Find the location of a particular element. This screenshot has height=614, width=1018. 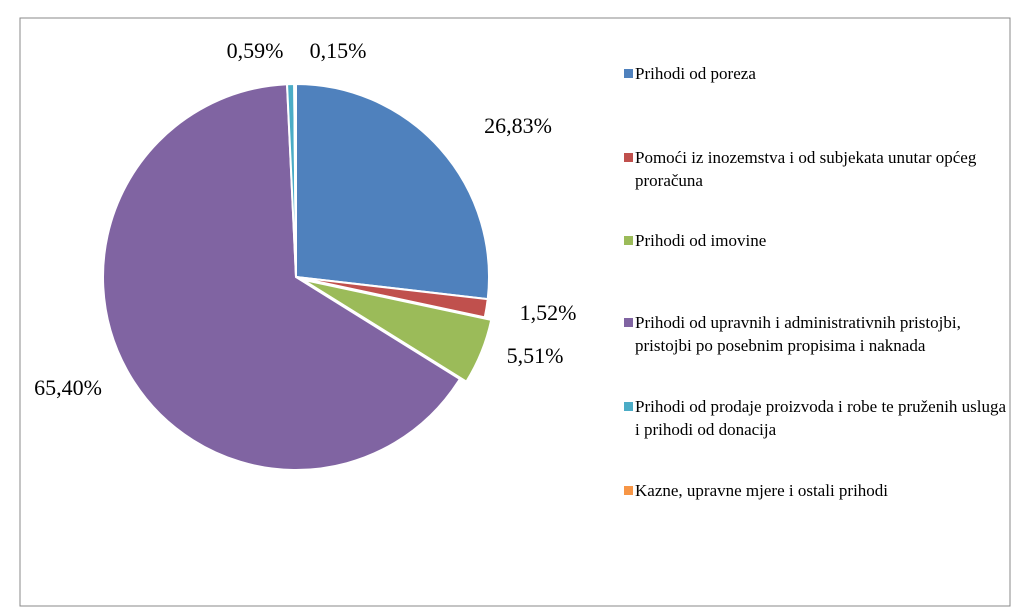

data-label: 0,59% is located at coordinates (255, 50).